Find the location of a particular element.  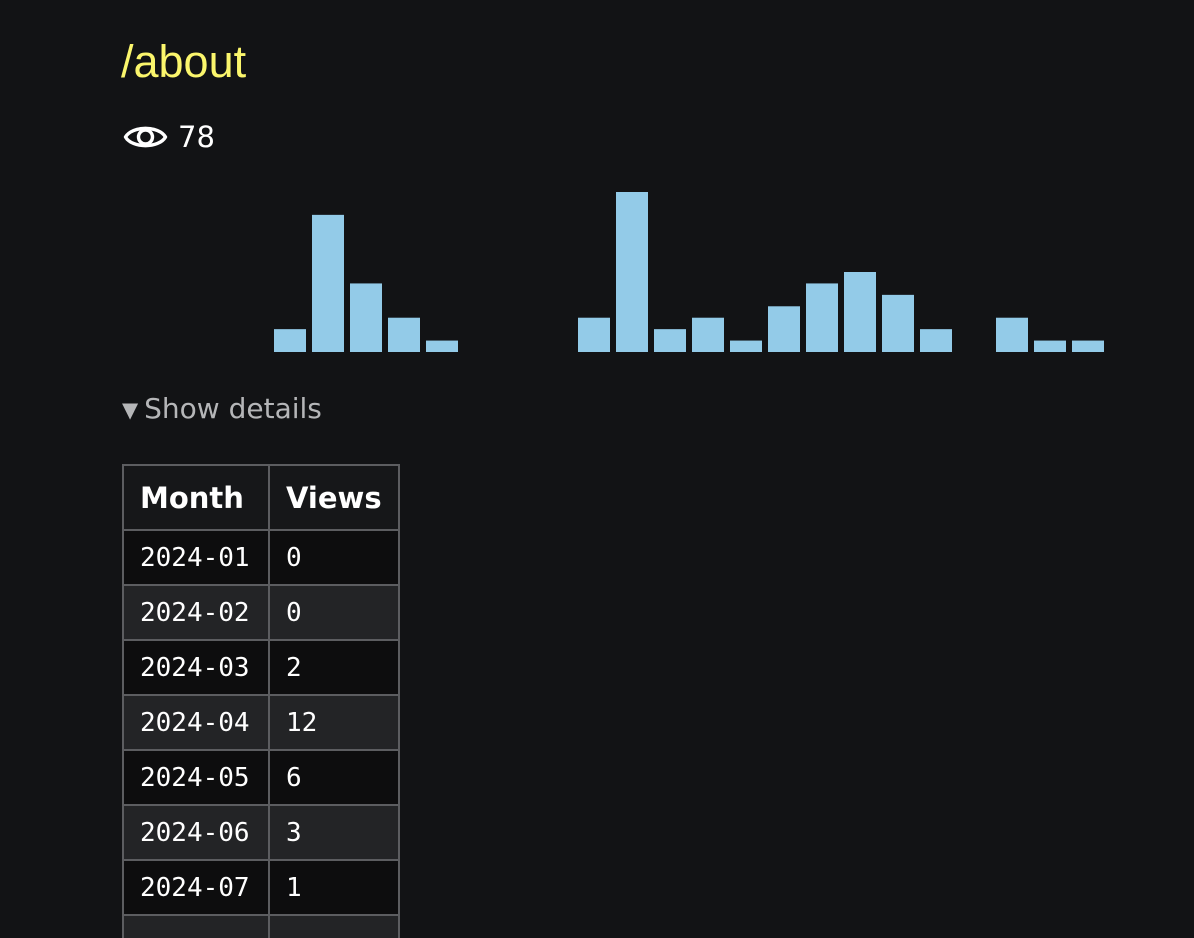

views-bar-chart is located at coordinates (689, 272).